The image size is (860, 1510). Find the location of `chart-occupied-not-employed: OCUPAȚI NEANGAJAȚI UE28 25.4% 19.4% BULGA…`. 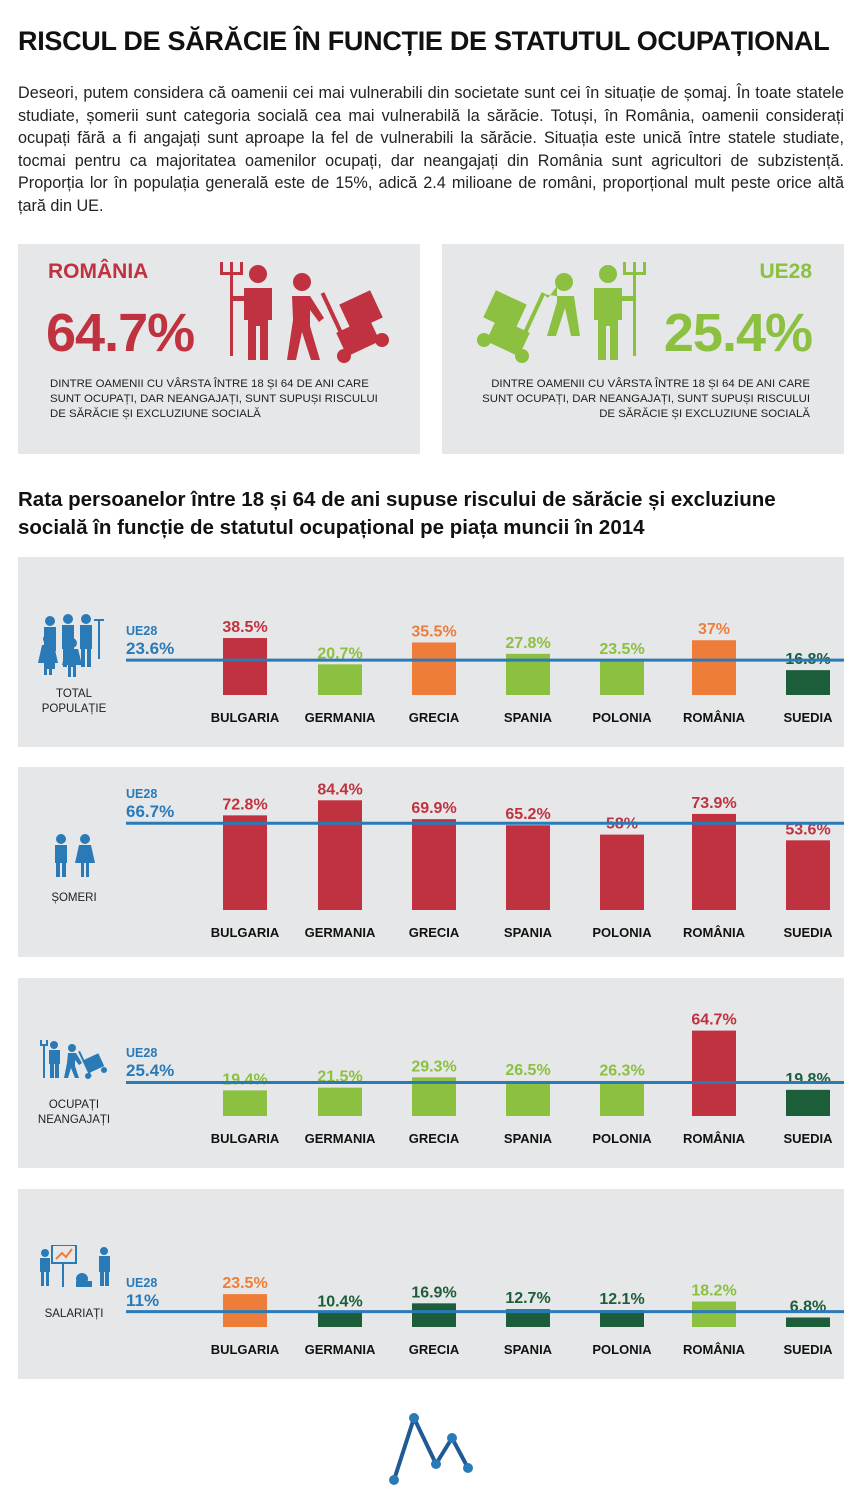

chart-occupied-not-employed: OCUPAȚI NEANGAJAȚI UE28 25.4% 19.4% BULGA… is located at coordinates (431, 1073).